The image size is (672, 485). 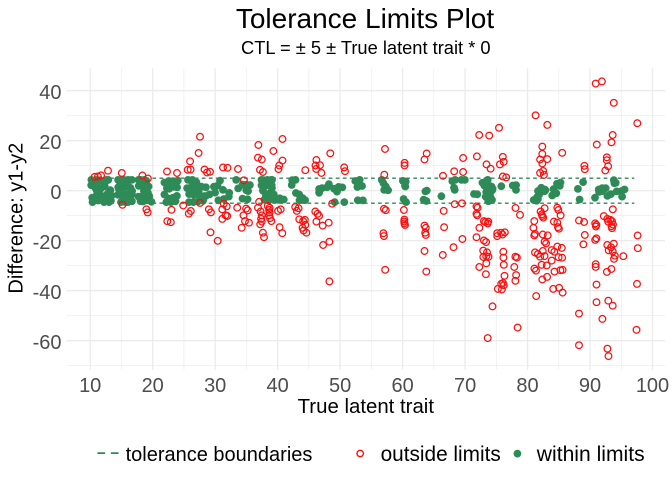 I want to click on svg-text: 70, so click(x=465, y=386).